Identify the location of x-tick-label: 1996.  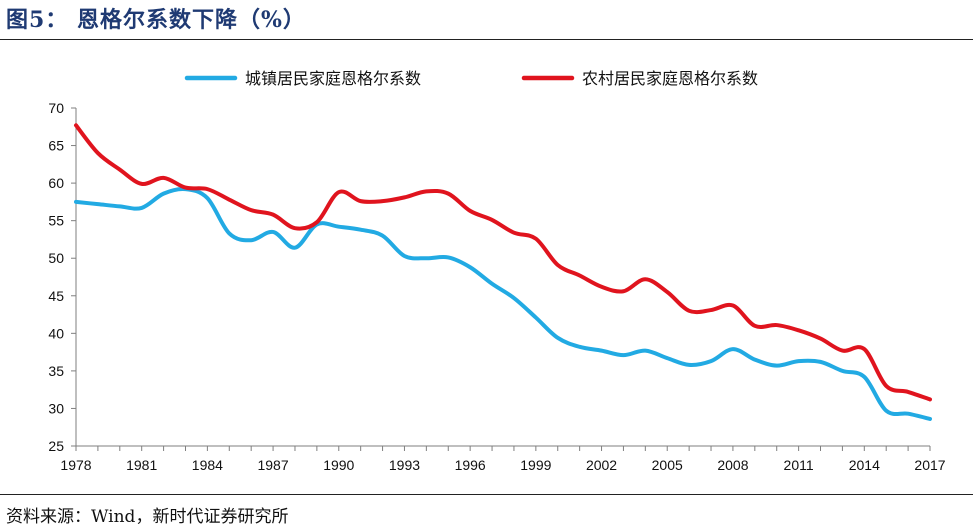
(470, 465).